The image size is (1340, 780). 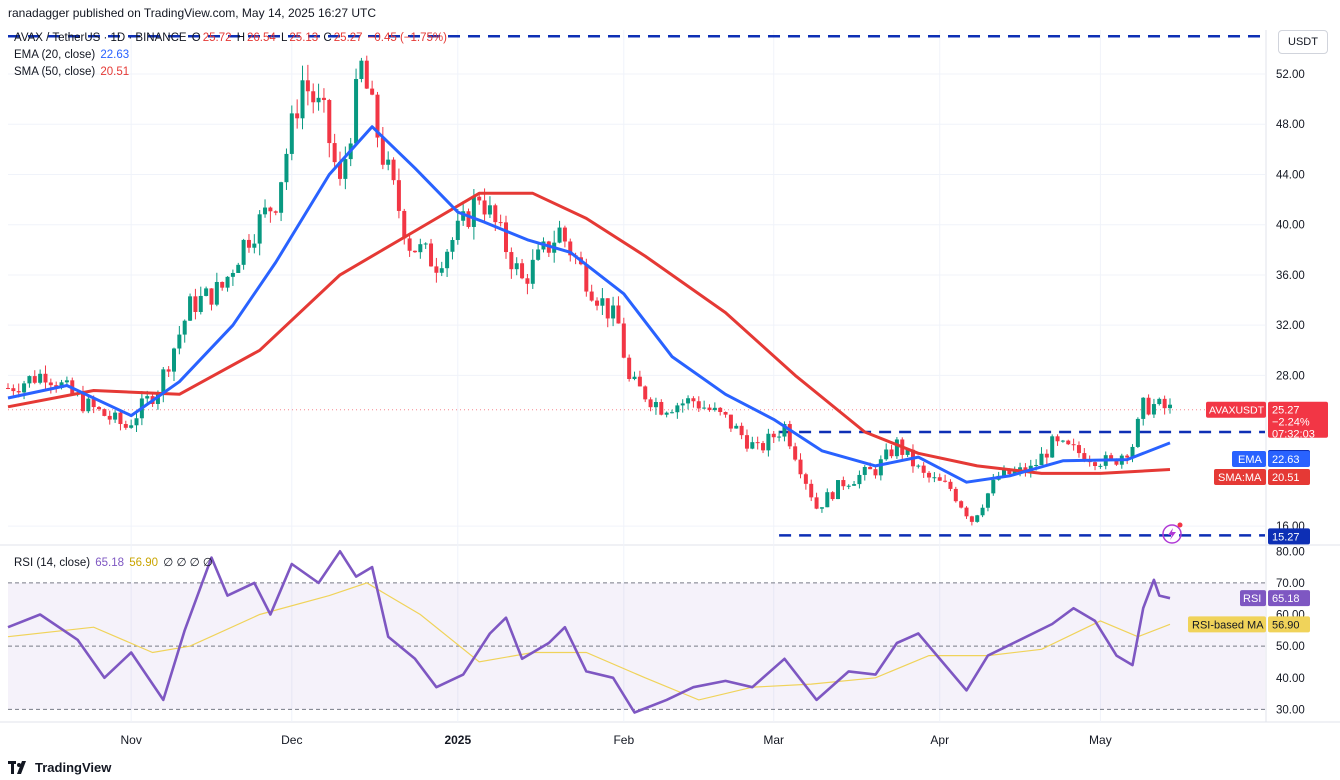 What do you see at coordinates (407, 38) in the screenshot?
I see `change-value: −0.45 (−1.75%)` at bounding box center [407, 38].